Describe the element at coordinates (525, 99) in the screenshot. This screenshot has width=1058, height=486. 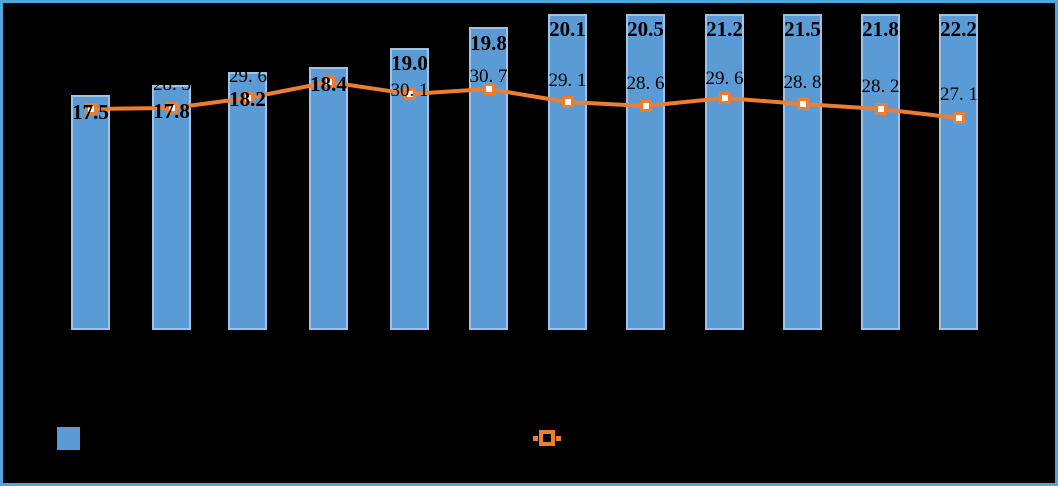
I see `line-path` at that location.